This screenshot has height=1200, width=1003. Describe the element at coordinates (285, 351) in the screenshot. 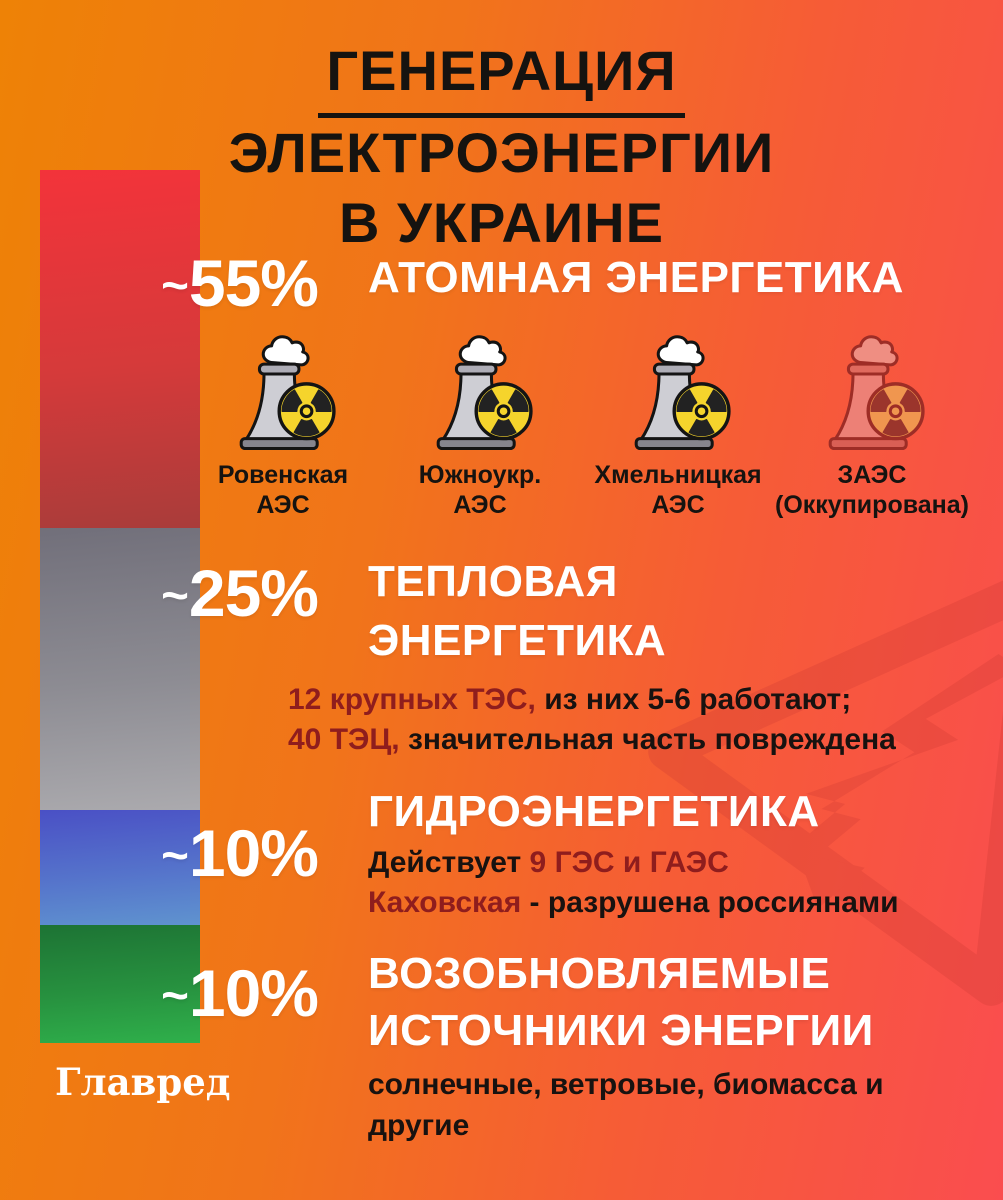

I see `smoke-icon` at that location.